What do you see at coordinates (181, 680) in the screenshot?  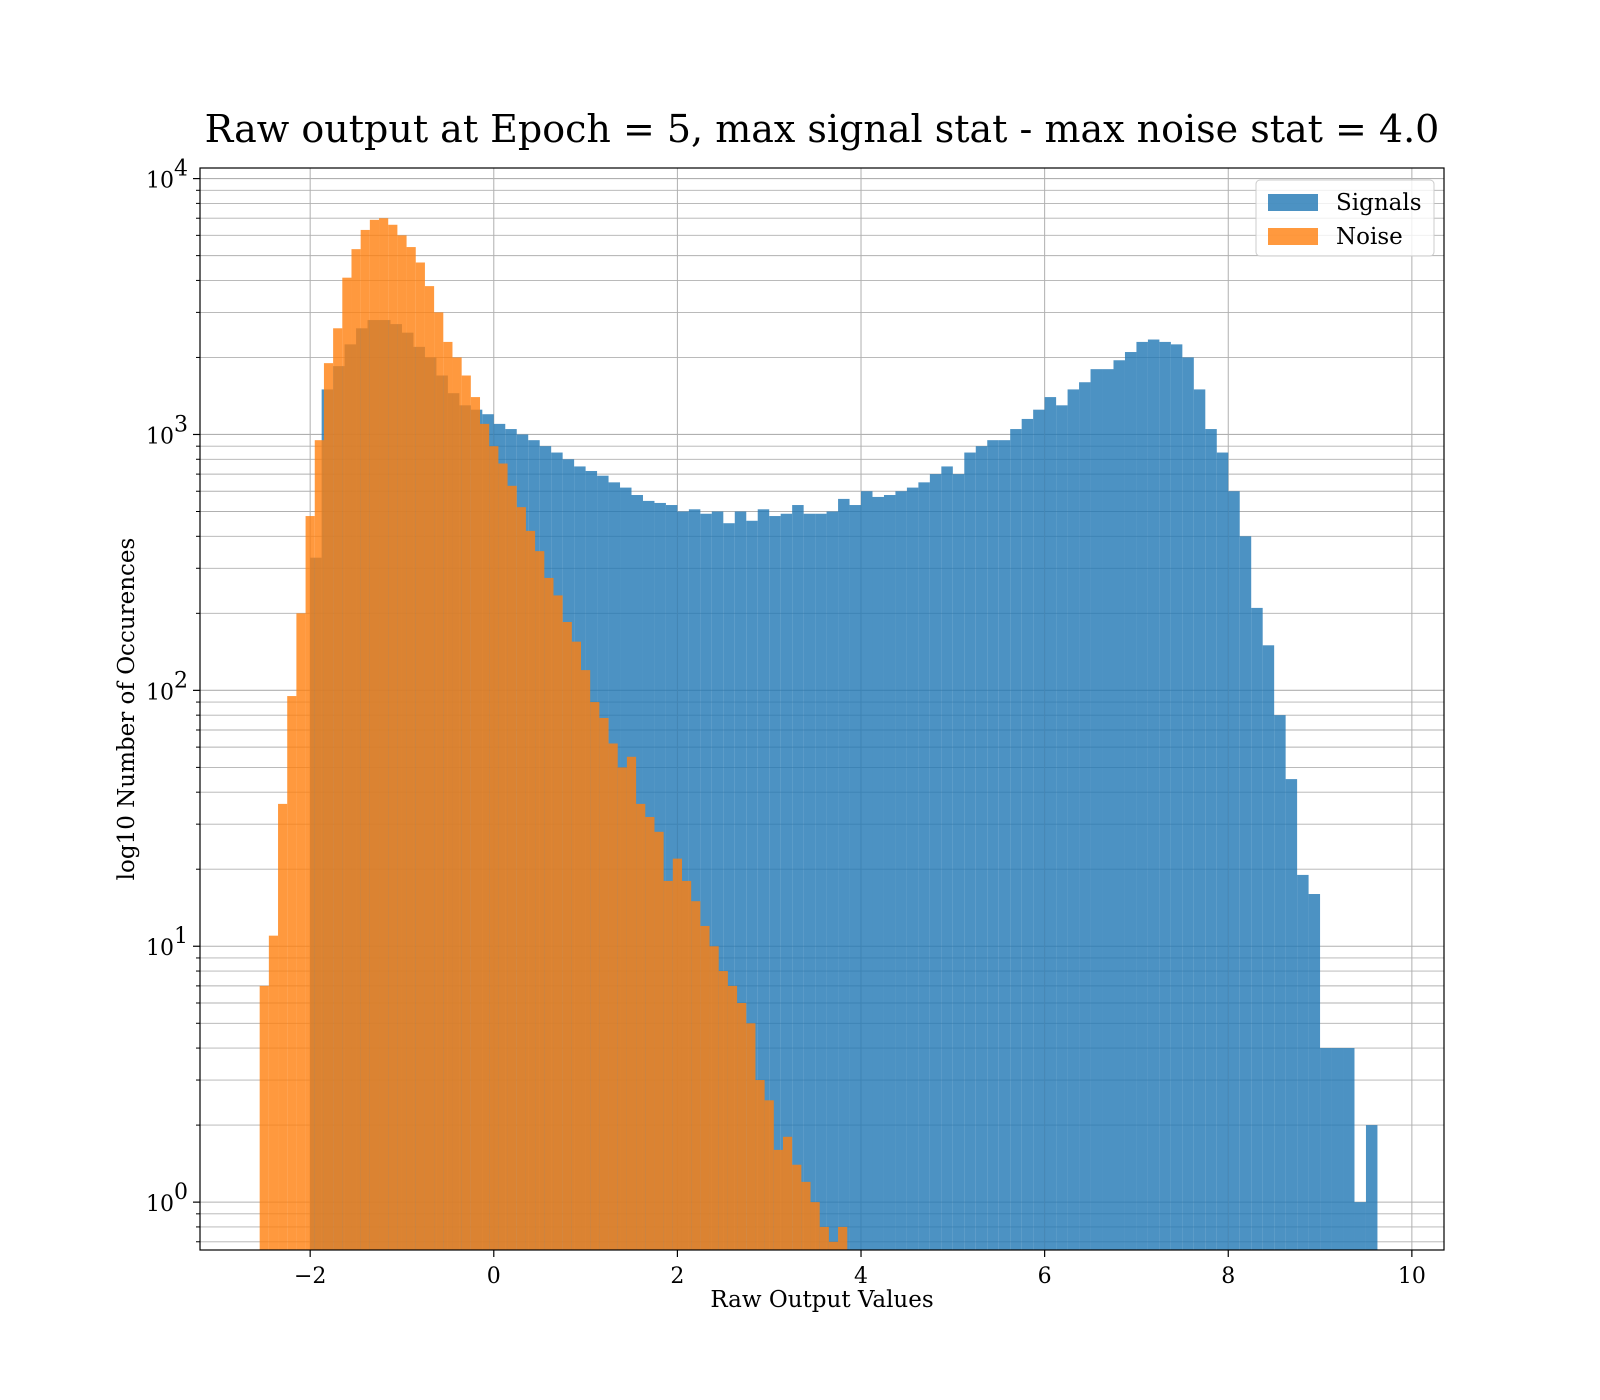 I see `y-tick-exponent: 2` at bounding box center [181, 680].